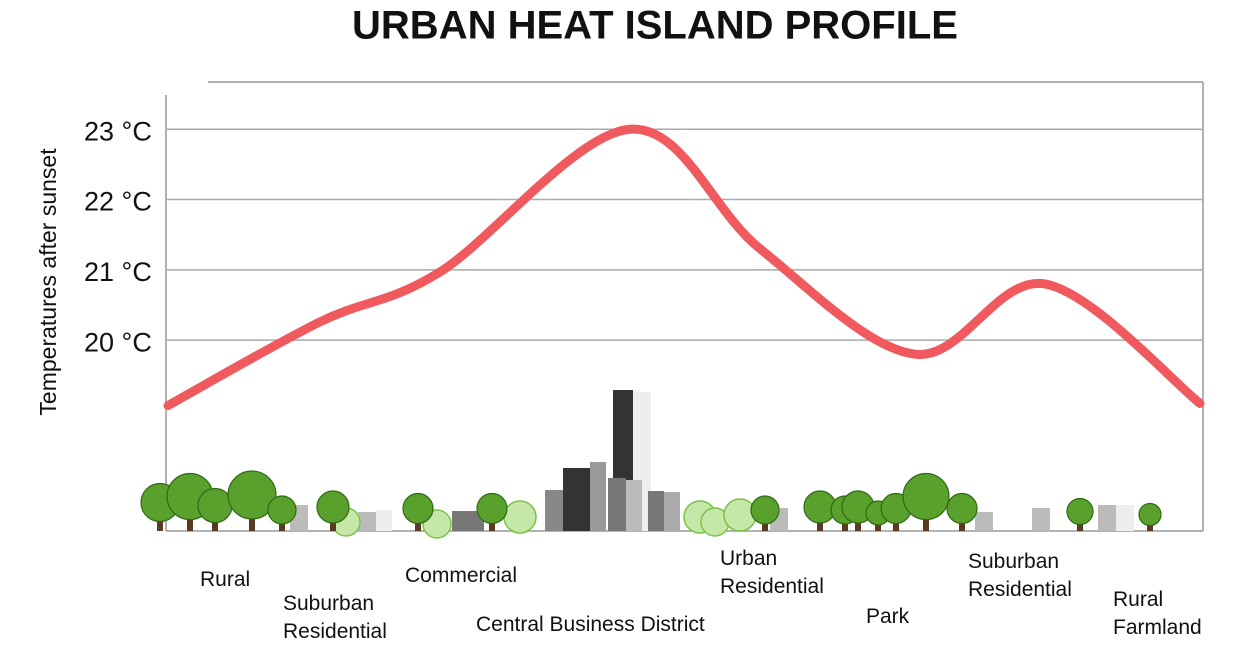 This screenshot has height=654, width=1240. Describe the element at coordinates (655, 26) in the screenshot. I see `chart-title: URBAN HEAT ISLAND PROFILE` at that location.